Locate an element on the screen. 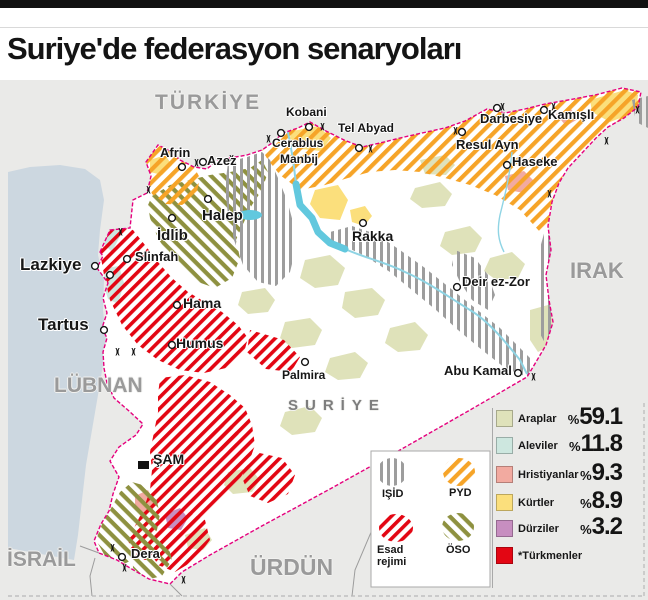  country-label-turkiye: TÜRKİYE is located at coordinates (208, 102).